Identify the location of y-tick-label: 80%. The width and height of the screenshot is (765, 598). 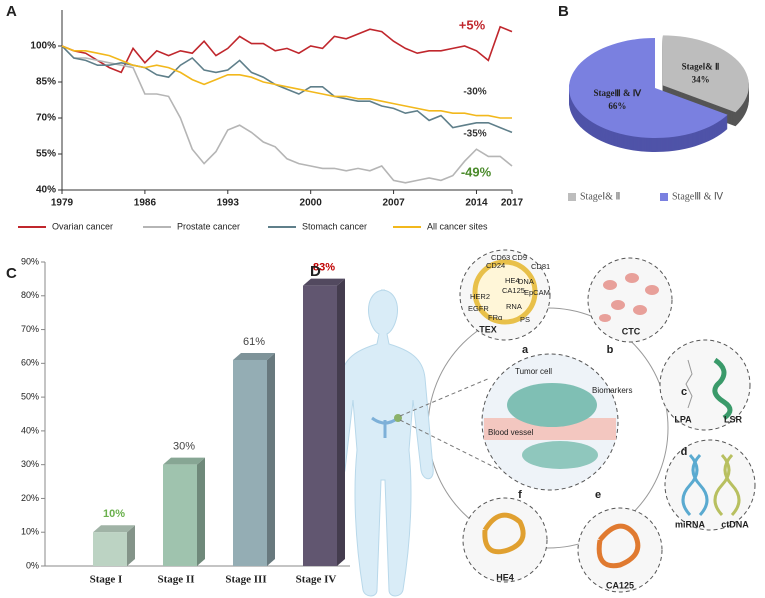
(30, 295).